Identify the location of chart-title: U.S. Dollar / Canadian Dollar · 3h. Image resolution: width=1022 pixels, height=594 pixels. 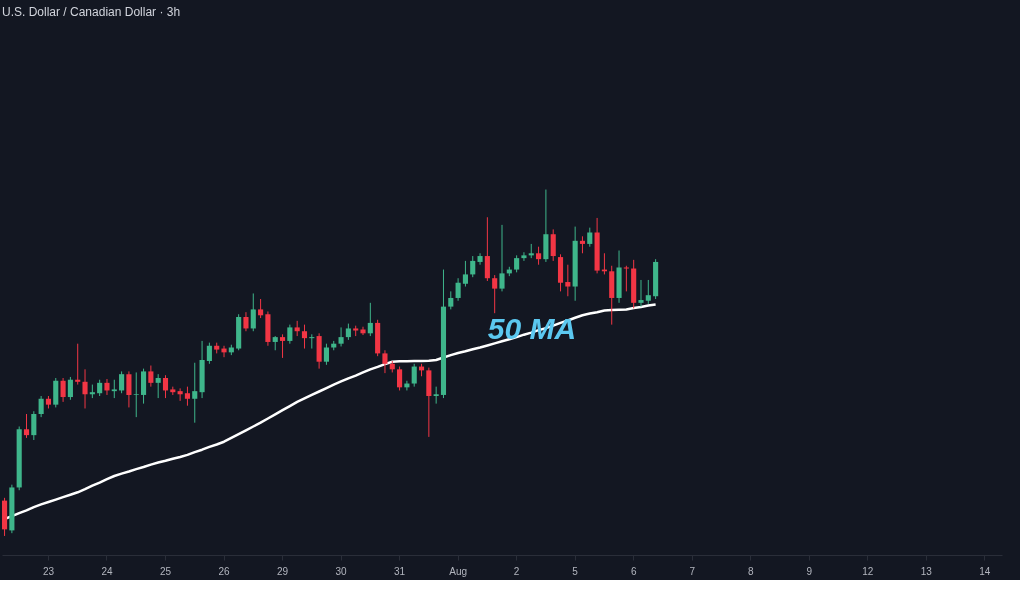
(91, 12).